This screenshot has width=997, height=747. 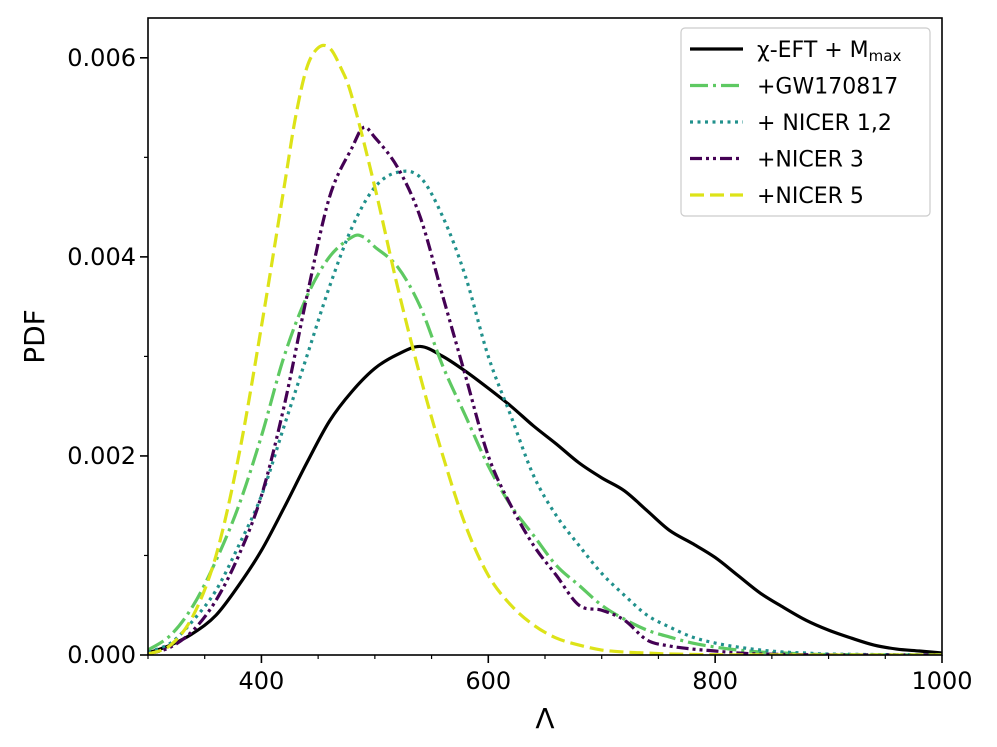 I want to click on legend-label-3: + NICER 1,2, so click(x=824, y=123).